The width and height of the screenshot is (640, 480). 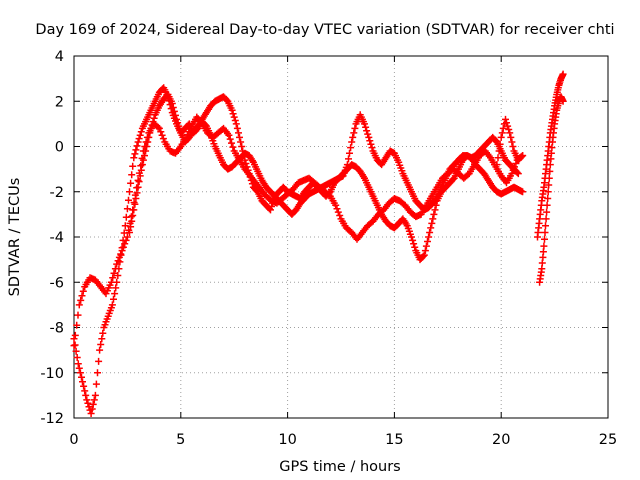 I want to click on y-tick-label: 4, so click(x=59, y=57).